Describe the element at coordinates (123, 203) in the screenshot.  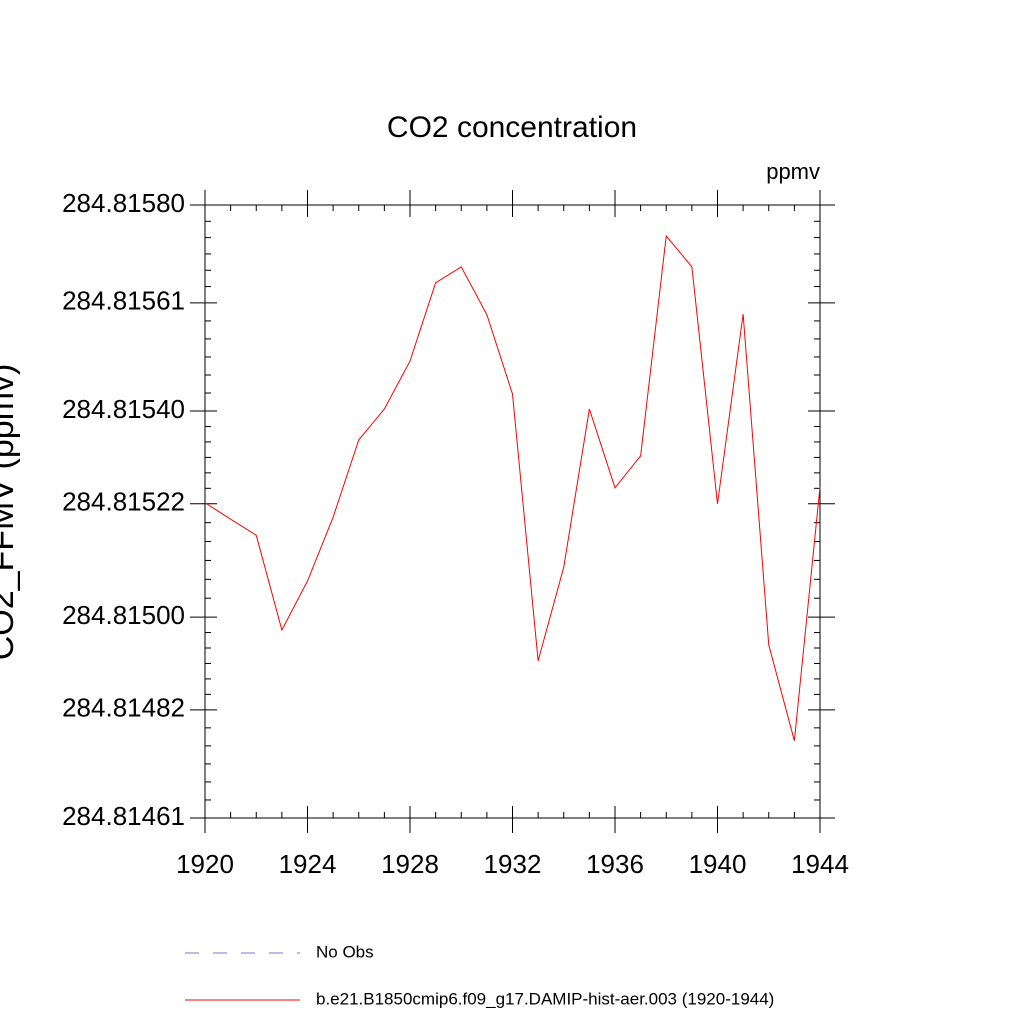
I see `y-tick-label: 284.81580` at that location.